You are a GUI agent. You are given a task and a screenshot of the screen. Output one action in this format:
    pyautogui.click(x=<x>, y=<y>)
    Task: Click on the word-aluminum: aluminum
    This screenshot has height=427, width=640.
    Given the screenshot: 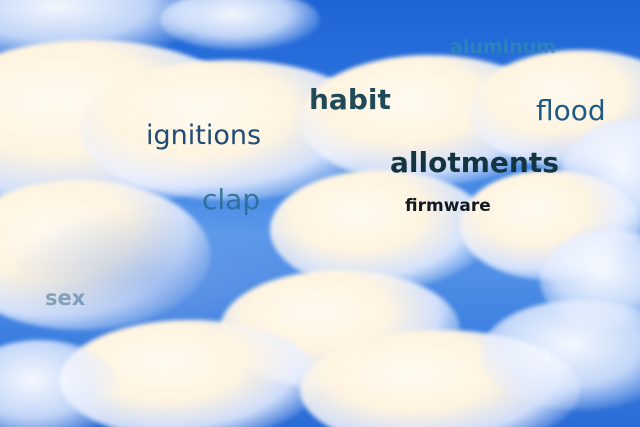 What is the action you would take?
    pyautogui.click(x=503, y=47)
    